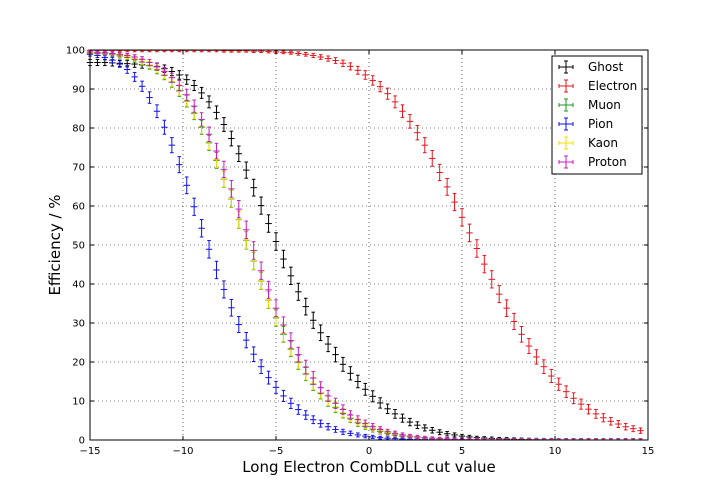  I want to click on legend-label: Kaon, so click(603, 143).